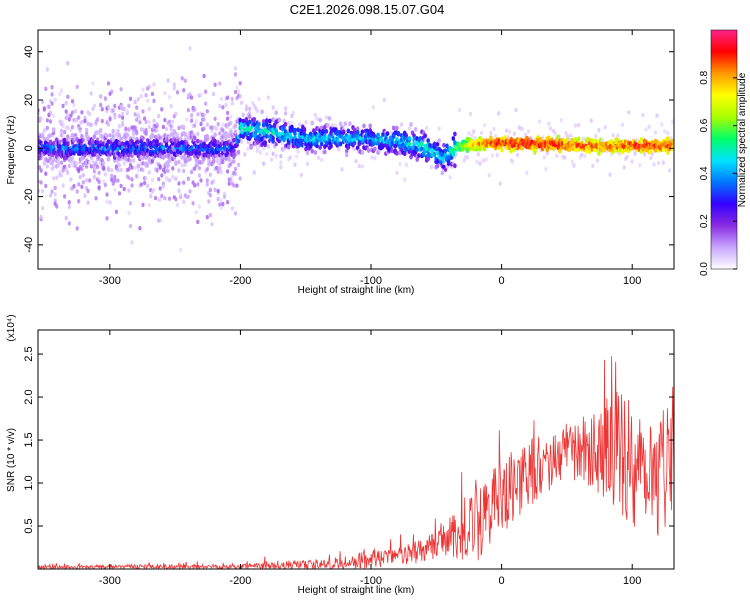 Image resolution: width=750 pixels, height=600 pixels. What do you see at coordinates (704, 173) in the screenshot?
I see `colorbar-tick-label: 0.4` at bounding box center [704, 173].